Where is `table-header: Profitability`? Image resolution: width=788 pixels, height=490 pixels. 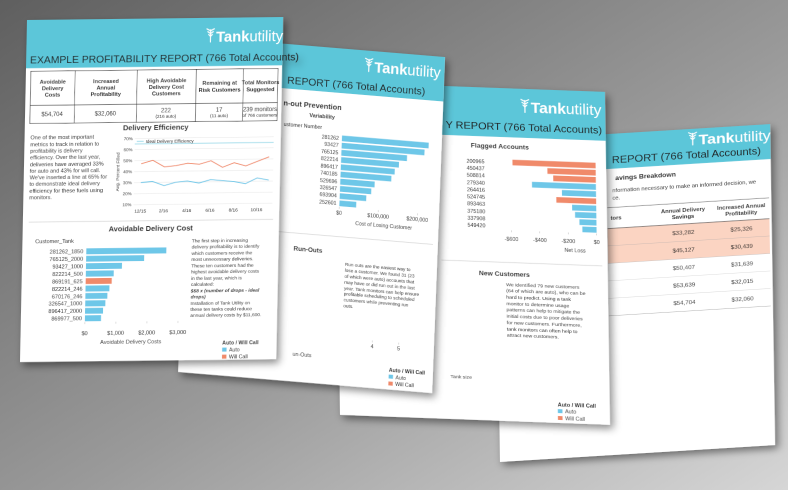 table-header: Profitability is located at coordinates (106, 95).